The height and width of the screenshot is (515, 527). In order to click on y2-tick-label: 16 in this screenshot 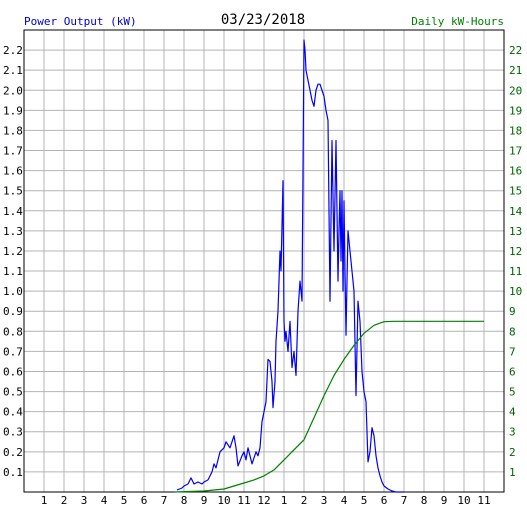, I will do `click(515, 171)`.